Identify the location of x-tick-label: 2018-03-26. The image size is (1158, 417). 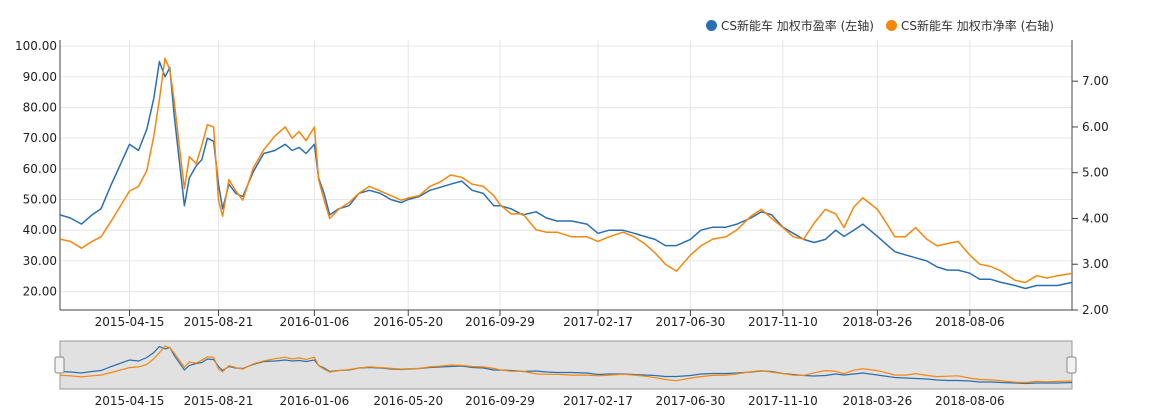
(878, 322).